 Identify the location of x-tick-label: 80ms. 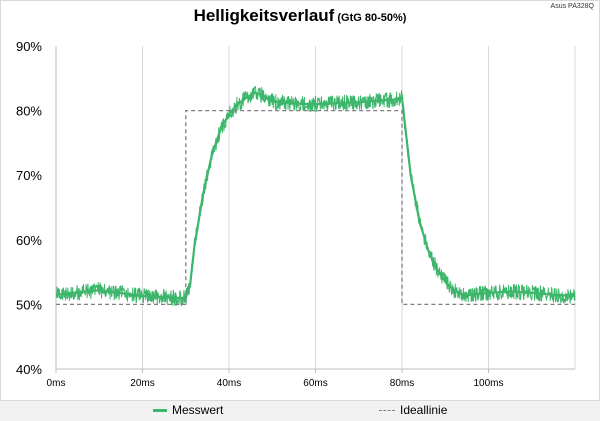
(402, 383).